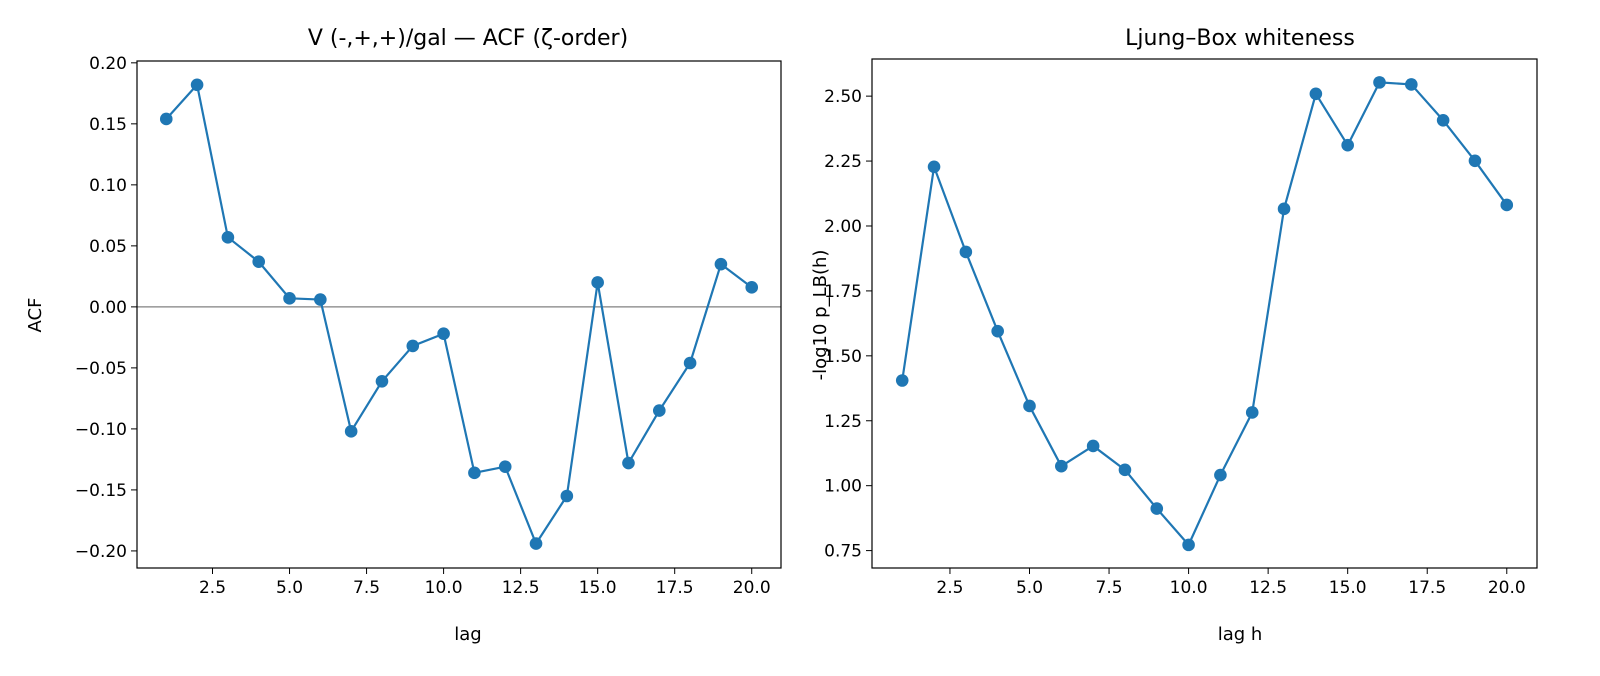 The height and width of the screenshot is (676, 1600). I want to click on ljung-box-y-tick-label: 1.75, so click(843, 292).